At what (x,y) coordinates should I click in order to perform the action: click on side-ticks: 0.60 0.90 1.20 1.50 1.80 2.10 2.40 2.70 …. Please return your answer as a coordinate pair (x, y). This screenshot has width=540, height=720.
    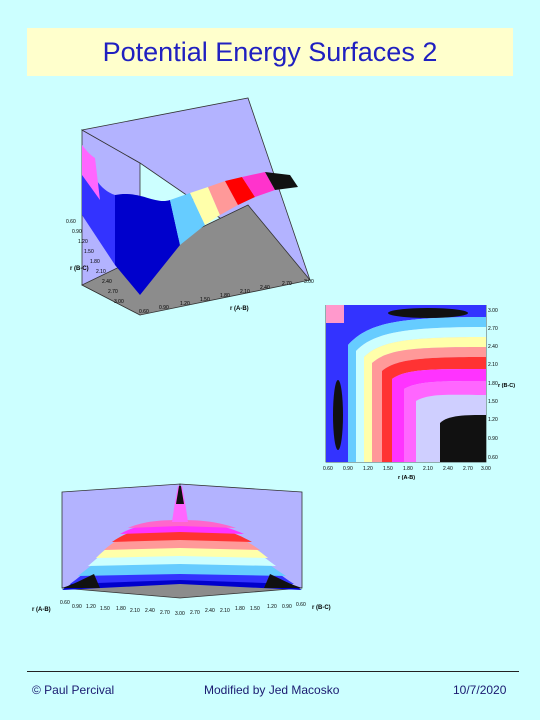
    Looking at the image, I should click on (183, 608).